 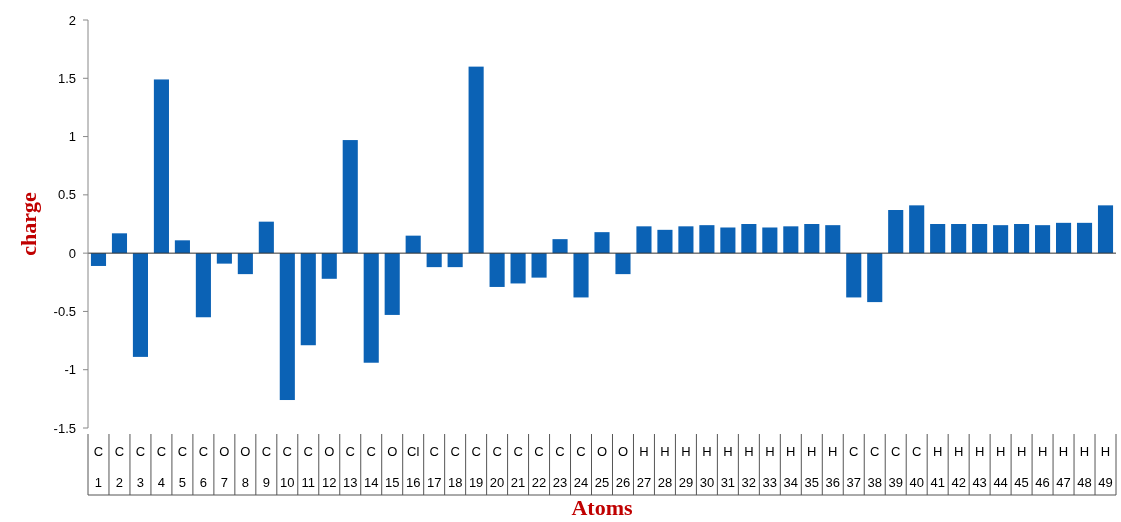 What do you see at coordinates (72, 137) in the screenshot?
I see `y-tick-label: 1` at bounding box center [72, 137].